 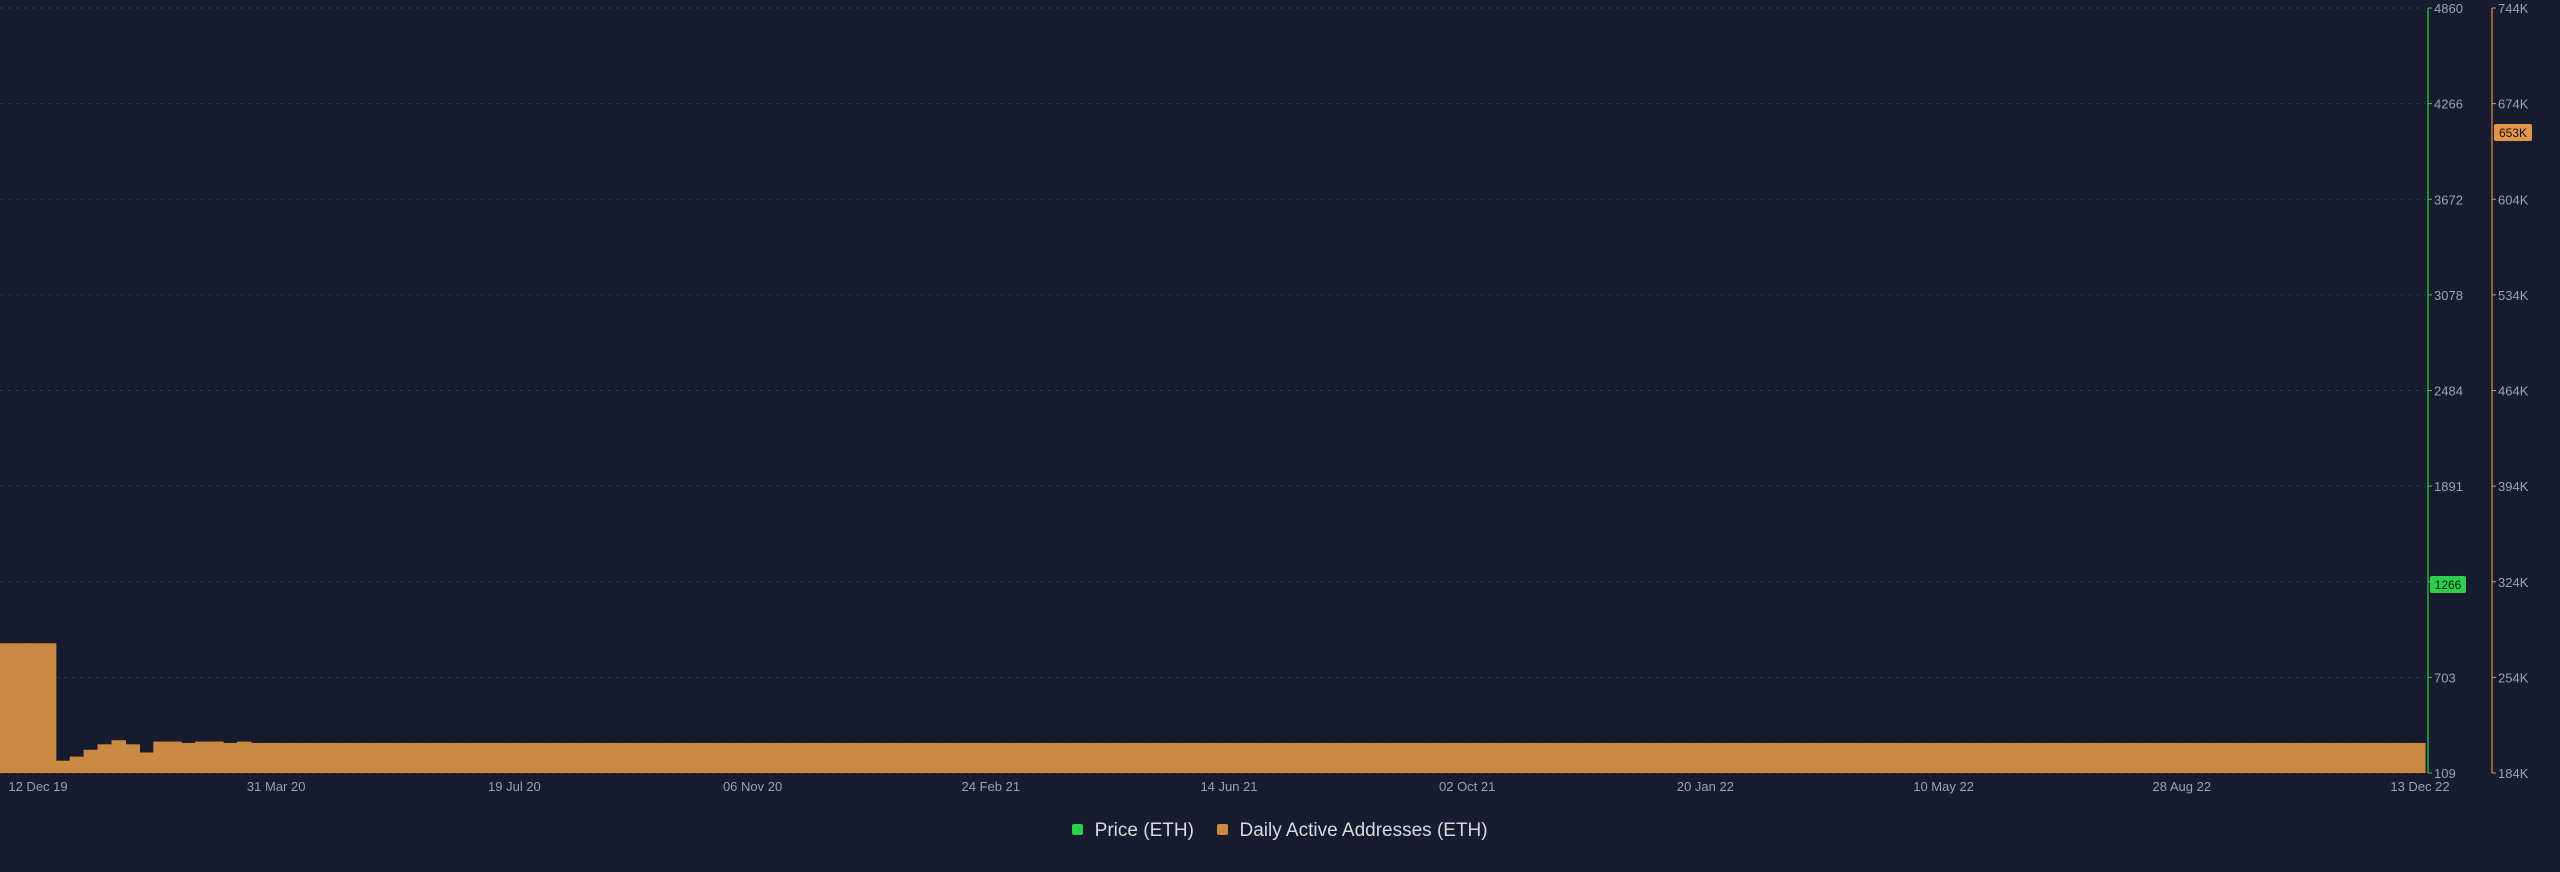 What do you see at coordinates (1223, 829) in the screenshot?
I see `legend-swatch-daa` at bounding box center [1223, 829].